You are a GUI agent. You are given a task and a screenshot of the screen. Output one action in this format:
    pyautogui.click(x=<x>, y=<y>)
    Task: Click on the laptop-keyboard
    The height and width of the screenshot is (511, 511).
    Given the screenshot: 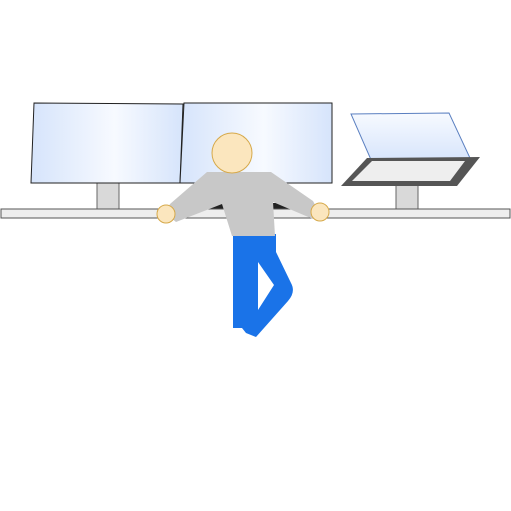 What is the action you would take?
    pyautogui.click(x=408, y=171)
    